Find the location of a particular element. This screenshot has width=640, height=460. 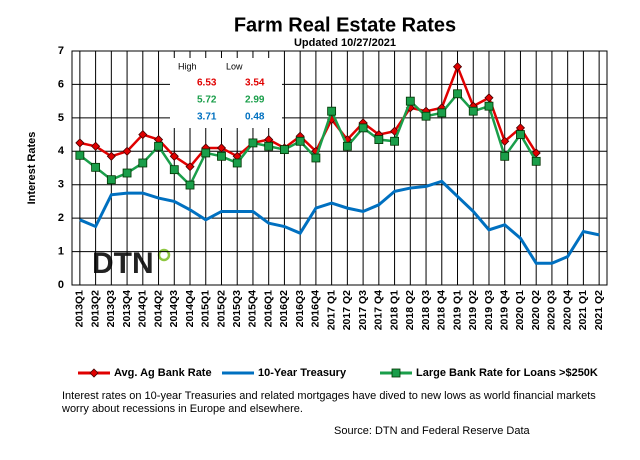

x-tick-label: 2019 Q1 is located at coordinates (457, 310).